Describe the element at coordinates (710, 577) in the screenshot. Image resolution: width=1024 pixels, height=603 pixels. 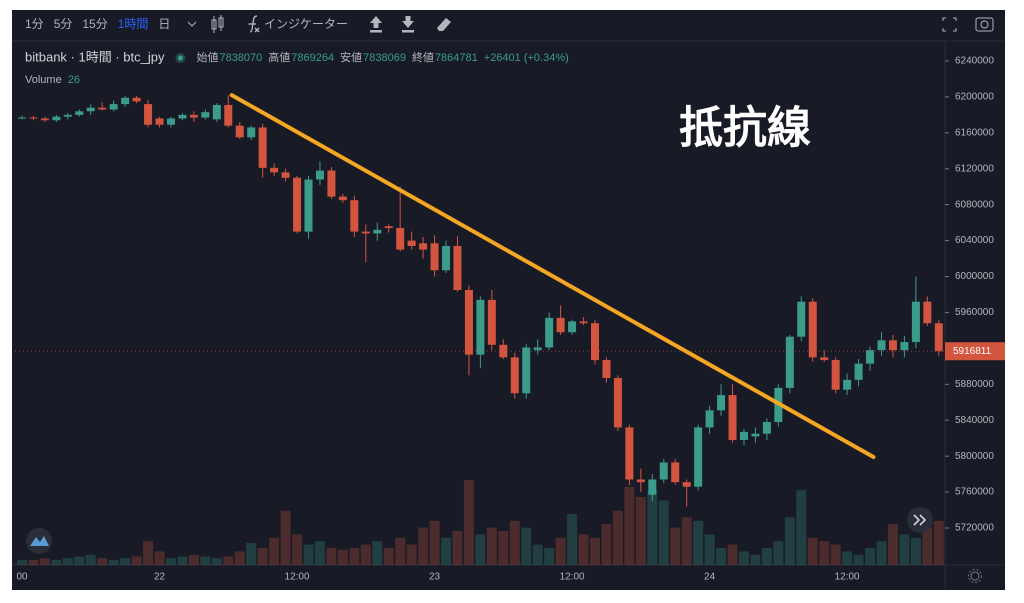
I see `x-tick-label: 24` at that location.